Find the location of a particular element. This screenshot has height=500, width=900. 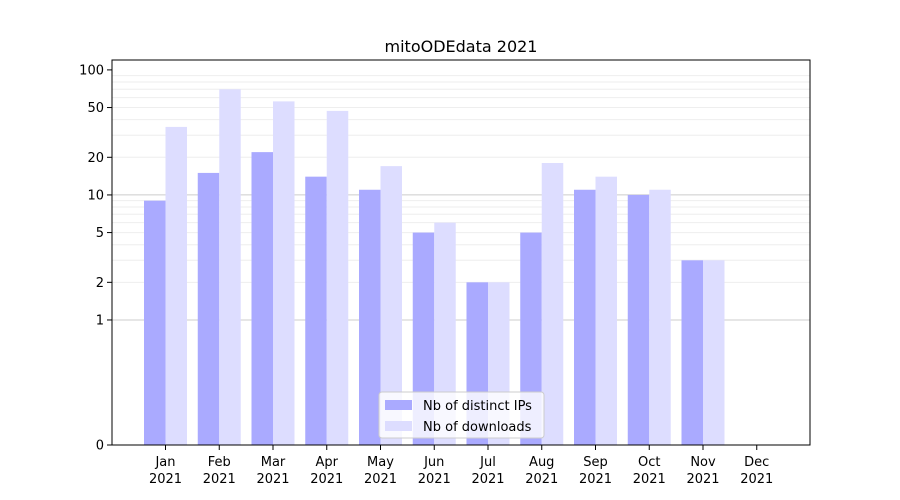

bar-downloads-apr is located at coordinates (337, 277).